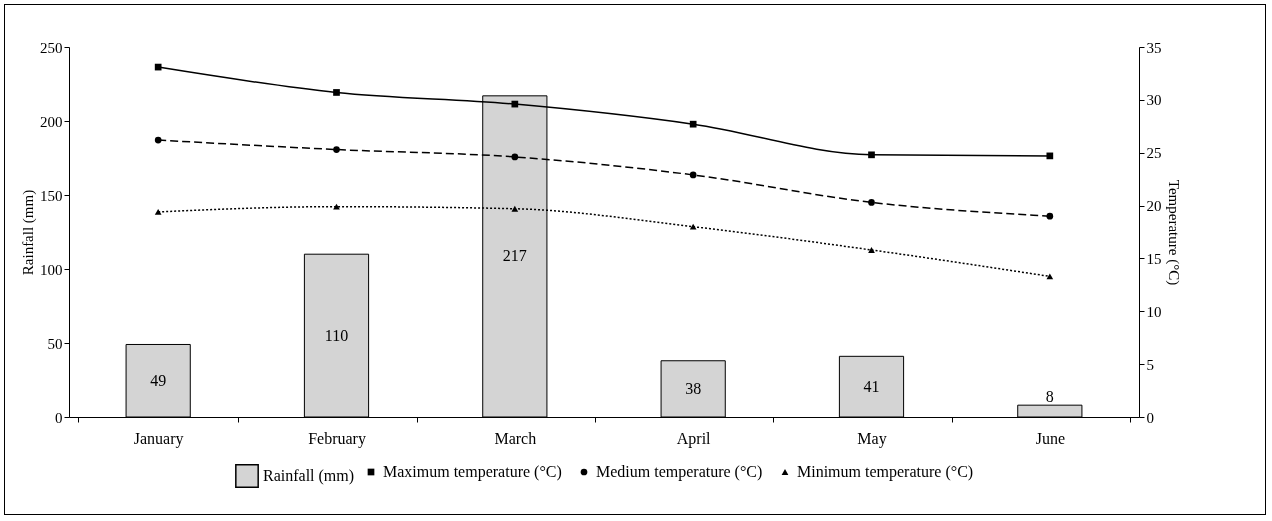 This screenshot has height=521, width=1272. I want to click on legend-label: Medium temperature (°C), so click(679, 472).